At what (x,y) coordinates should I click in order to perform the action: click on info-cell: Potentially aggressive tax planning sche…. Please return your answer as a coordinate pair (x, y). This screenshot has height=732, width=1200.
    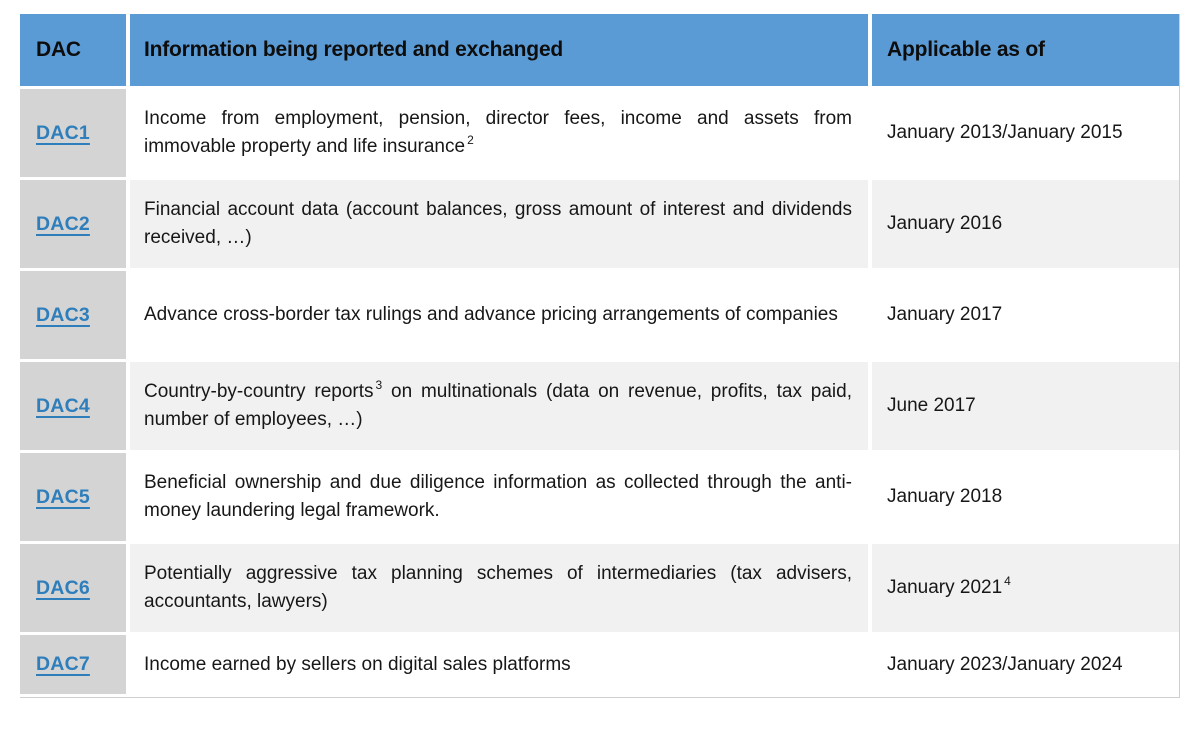
    Looking at the image, I should click on (501, 589).